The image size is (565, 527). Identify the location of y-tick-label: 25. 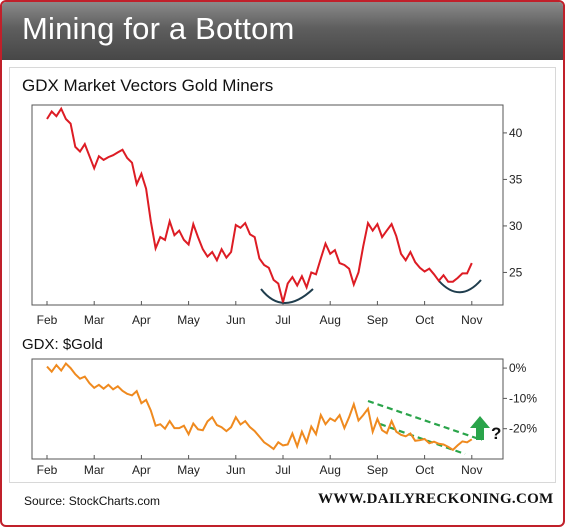
(516, 272).